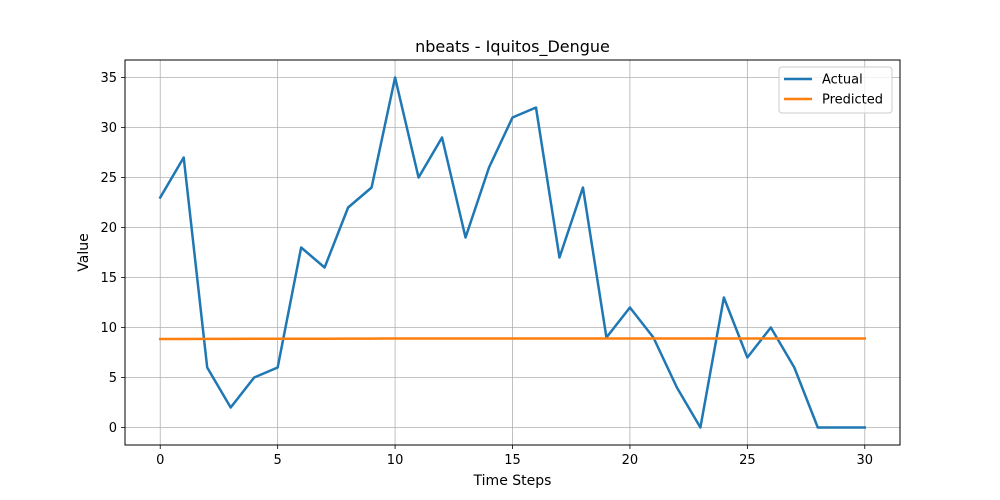 The width and height of the screenshot is (1000, 500). I want to click on x-tick-label: 15, so click(512, 460).